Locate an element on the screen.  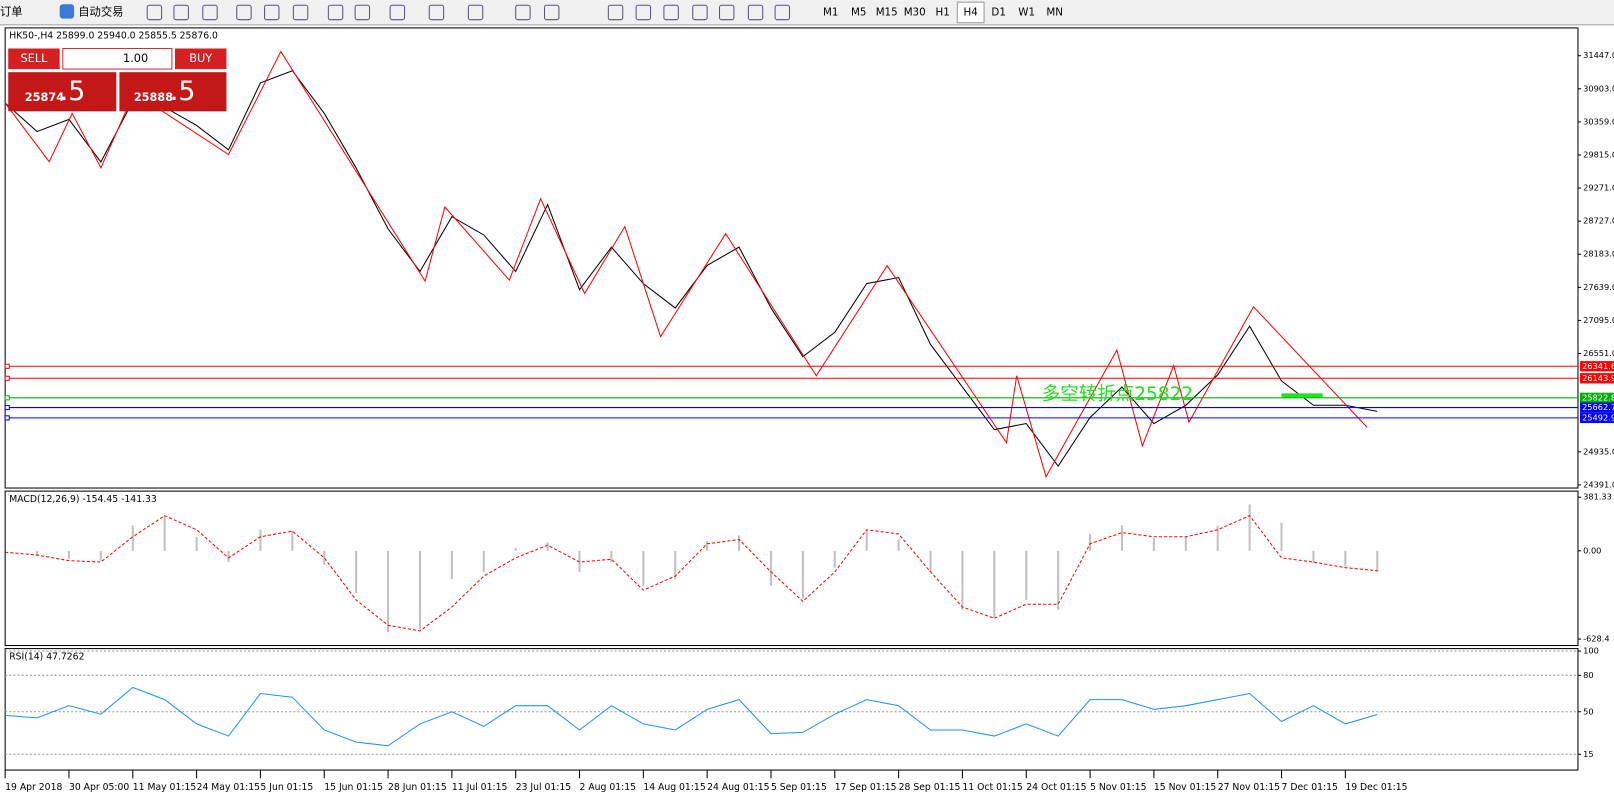
timeframe-selected is located at coordinates (970, 12).